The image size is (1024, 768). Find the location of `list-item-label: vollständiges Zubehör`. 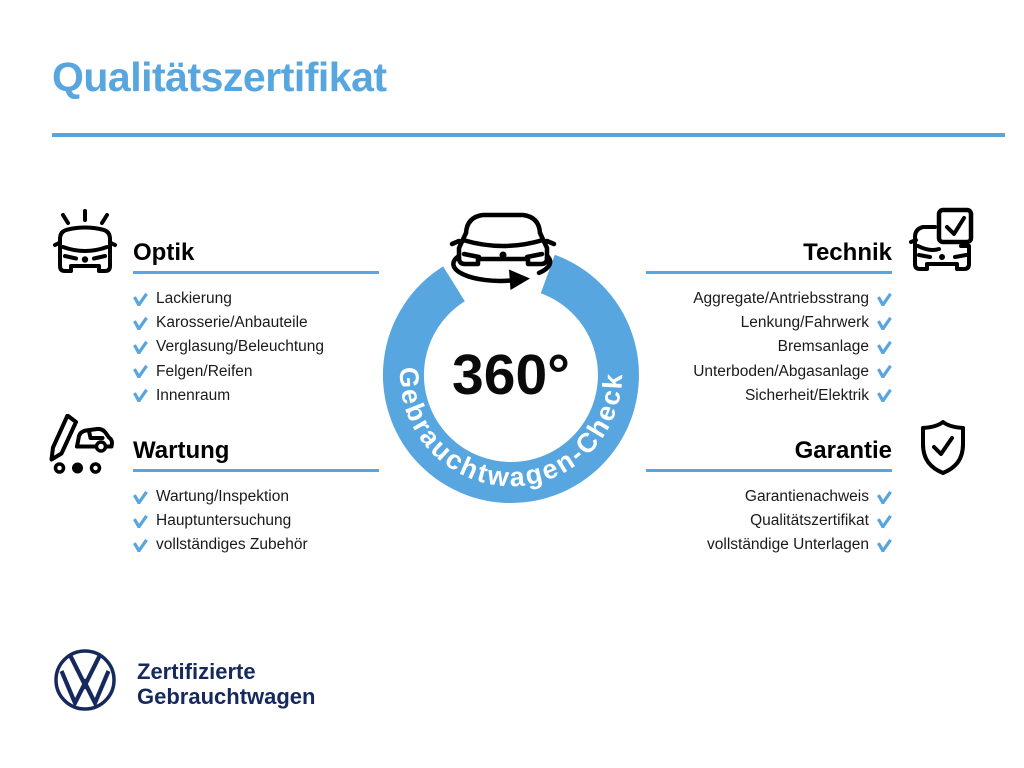

list-item-label: vollständiges Zubehör is located at coordinates (232, 545).